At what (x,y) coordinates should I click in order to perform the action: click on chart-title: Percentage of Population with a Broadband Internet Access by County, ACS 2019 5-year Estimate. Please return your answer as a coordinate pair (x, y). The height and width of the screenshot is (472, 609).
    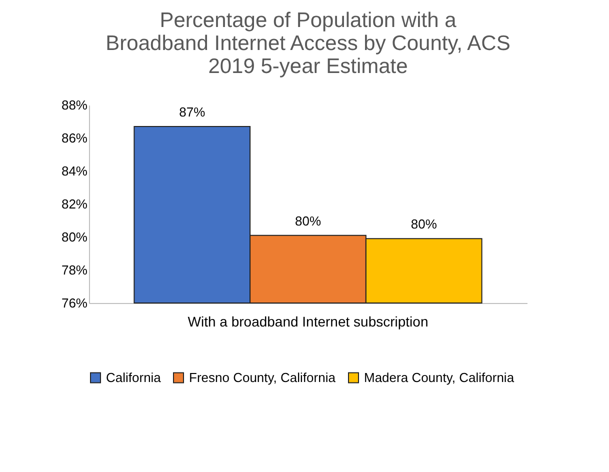
    Looking at the image, I should click on (308, 43).